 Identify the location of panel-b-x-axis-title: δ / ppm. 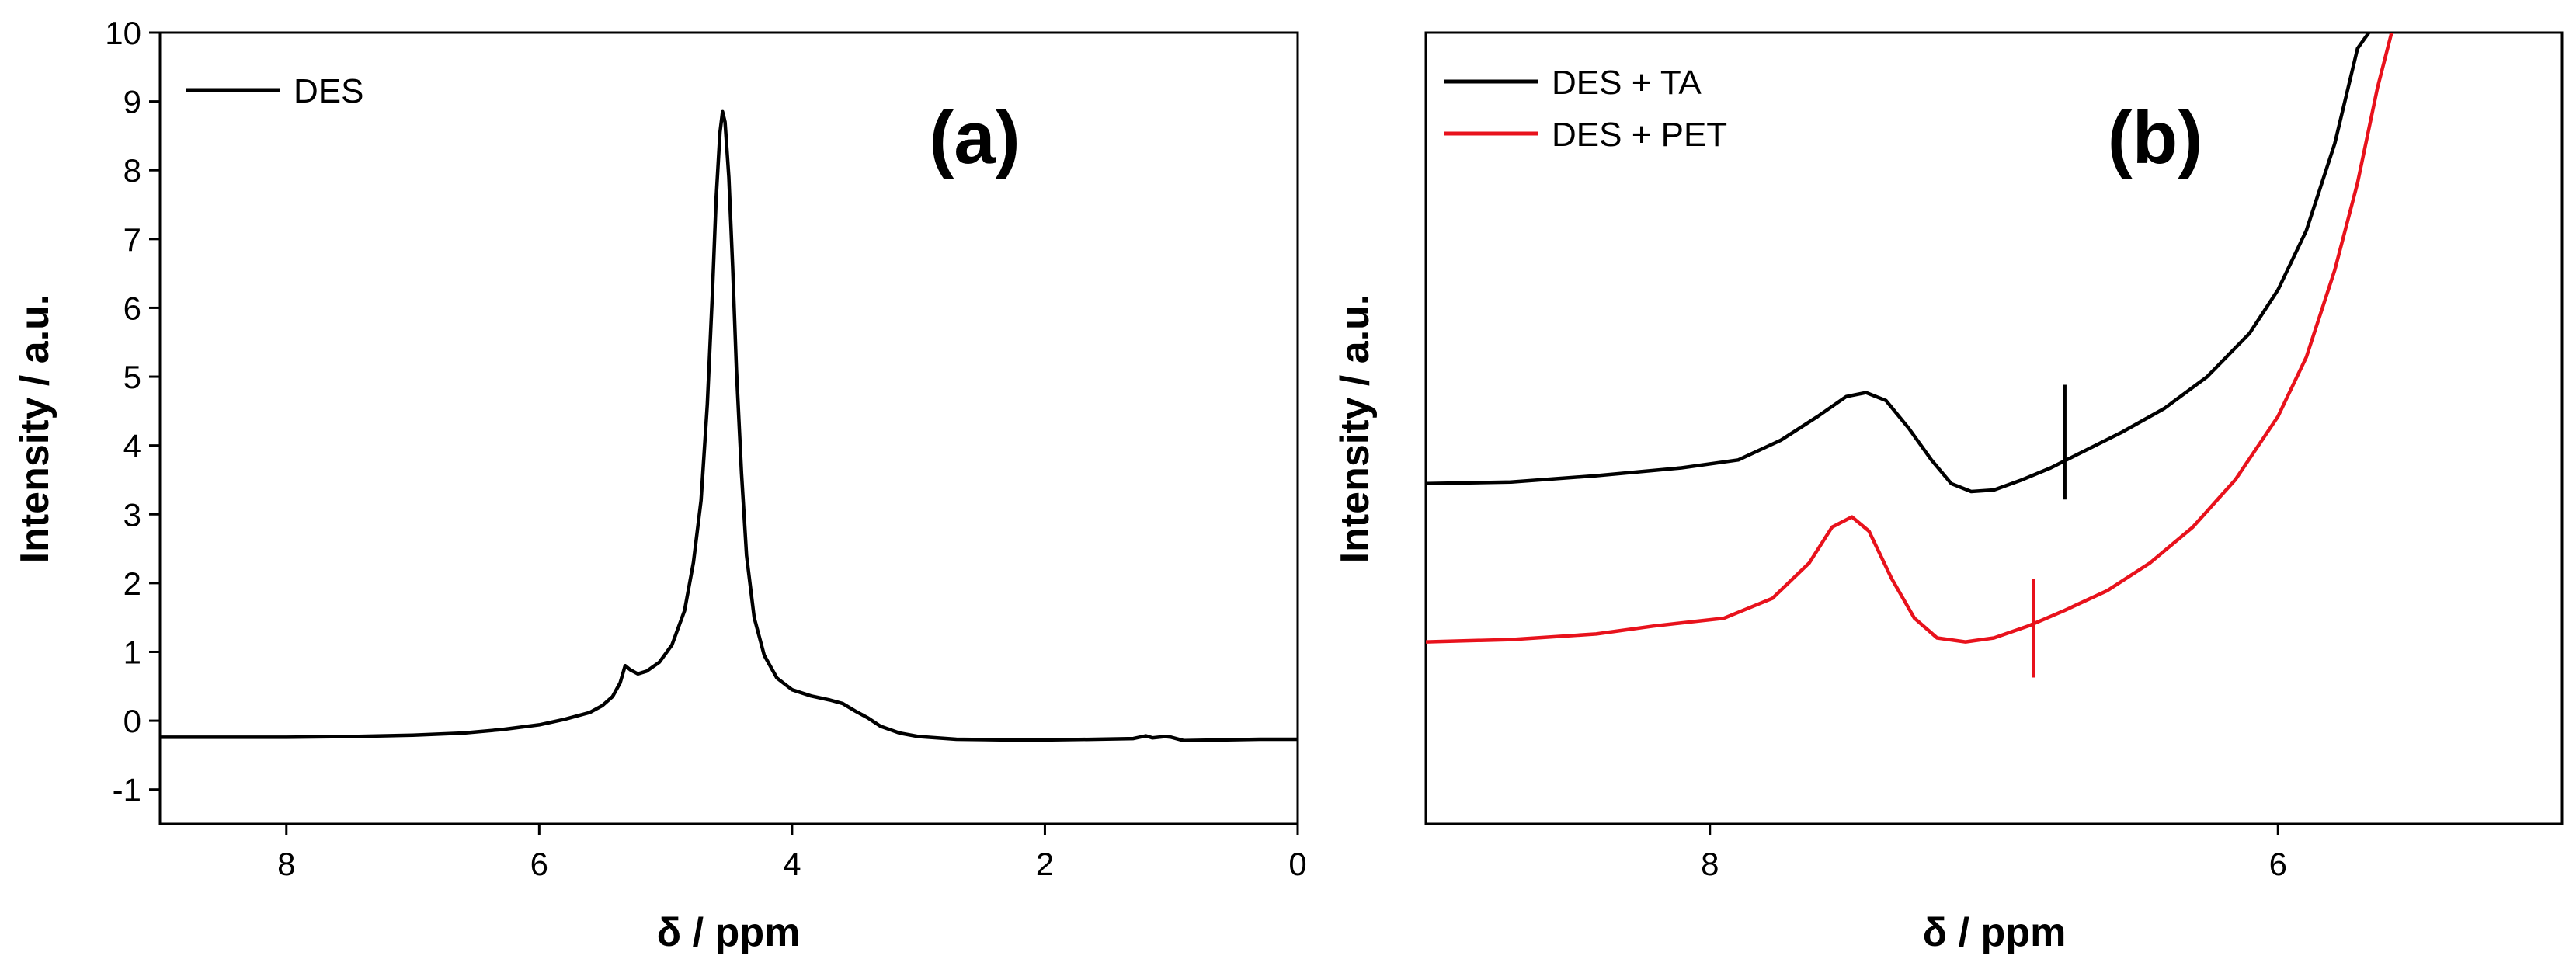
(1995, 932).